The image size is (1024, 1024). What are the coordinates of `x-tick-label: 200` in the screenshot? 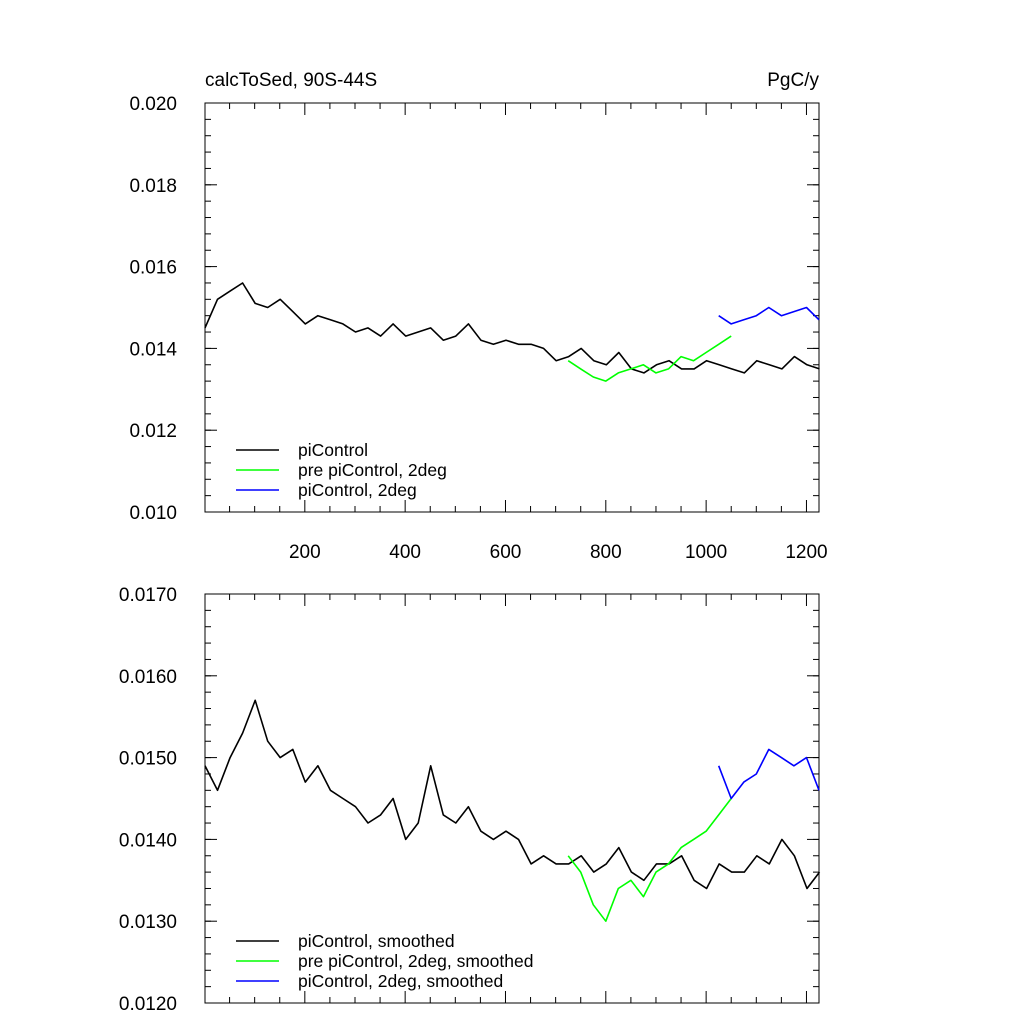 It's located at (305, 552).